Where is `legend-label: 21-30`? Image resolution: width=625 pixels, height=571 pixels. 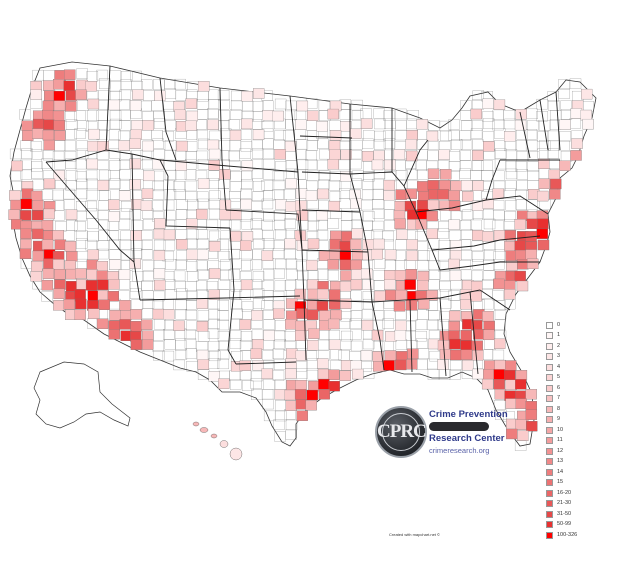
legend-label: 21-30 is located at coordinates (564, 503).